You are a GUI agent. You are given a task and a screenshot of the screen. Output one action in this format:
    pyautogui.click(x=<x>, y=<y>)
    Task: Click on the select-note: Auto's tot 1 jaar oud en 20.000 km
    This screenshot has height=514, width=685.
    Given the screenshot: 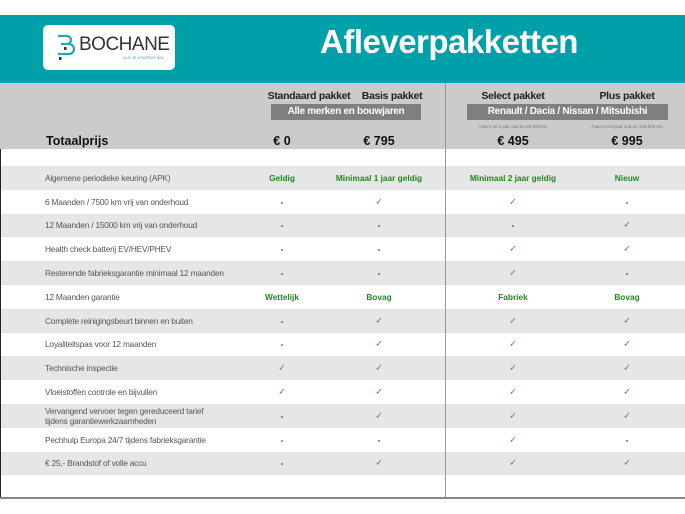 What is the action you would take?
    pyautogui.click(x=513, y=126)
    